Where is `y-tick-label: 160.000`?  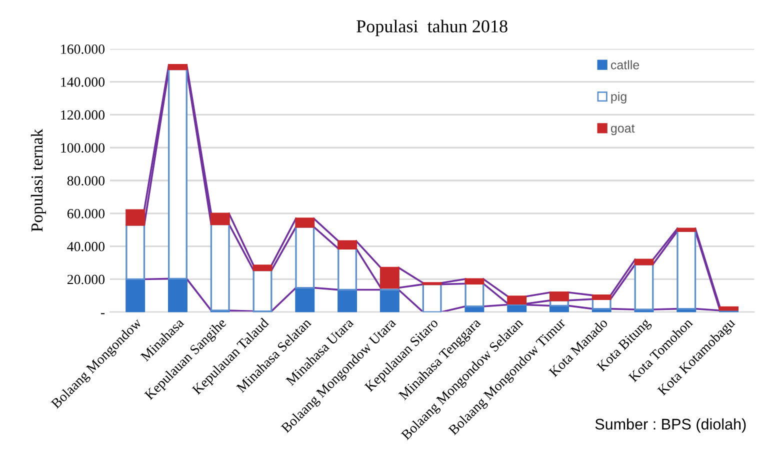 y-tick-label: 160.000 is located at coordinates (83, 49).